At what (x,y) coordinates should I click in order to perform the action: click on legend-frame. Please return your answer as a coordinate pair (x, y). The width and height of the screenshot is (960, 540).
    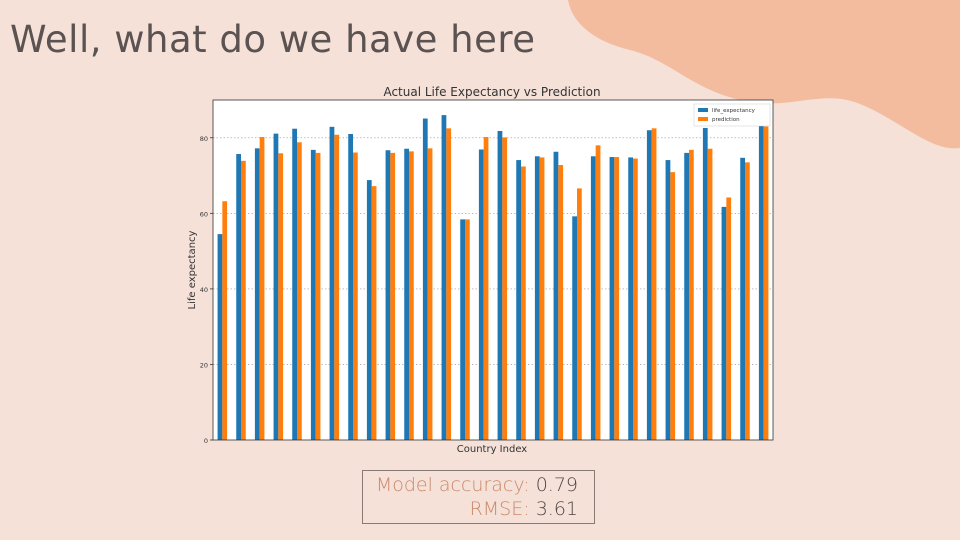
    Looking at the image, I should click on (732, 115).